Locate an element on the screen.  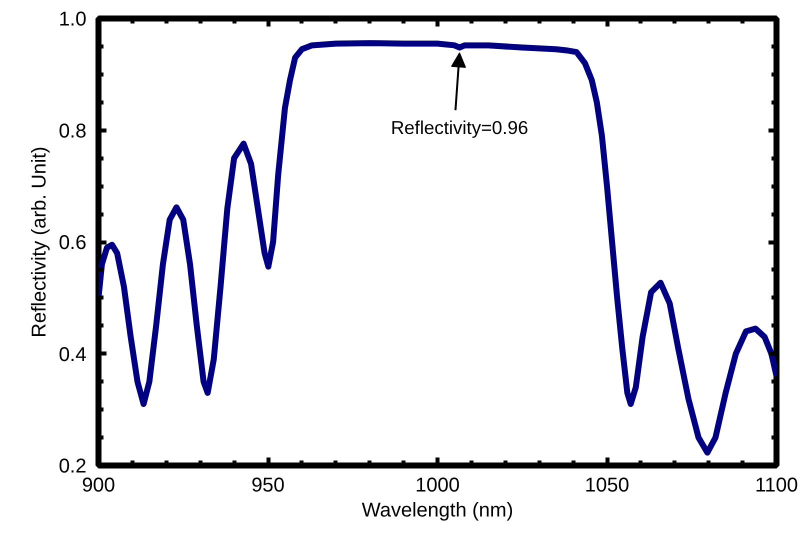
x-tick-label: 1050 is located at coordinates (607, 485).